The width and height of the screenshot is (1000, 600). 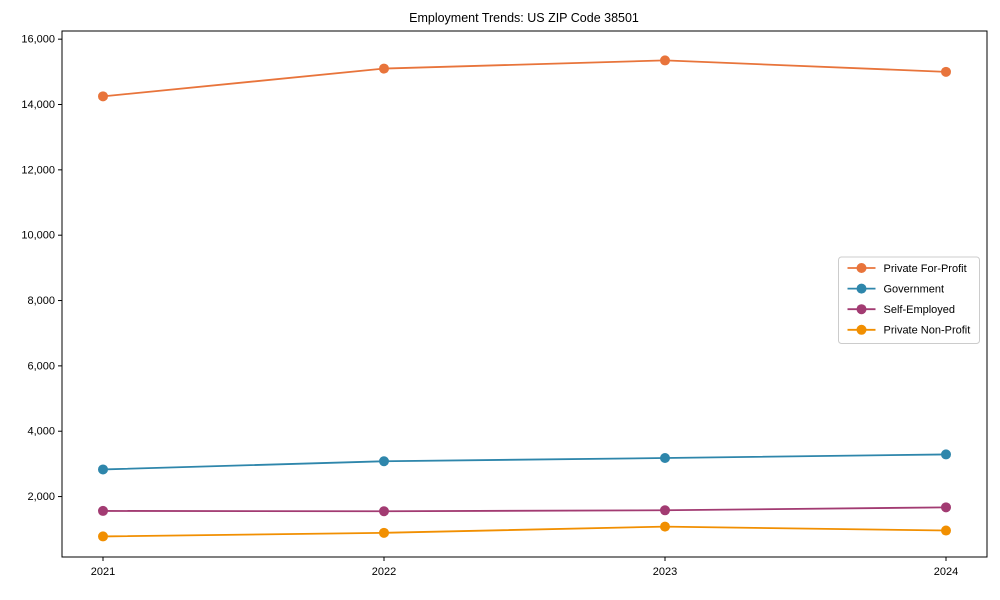 I want to click on y-tick-label: 8,000, so click(x=41, y=301).